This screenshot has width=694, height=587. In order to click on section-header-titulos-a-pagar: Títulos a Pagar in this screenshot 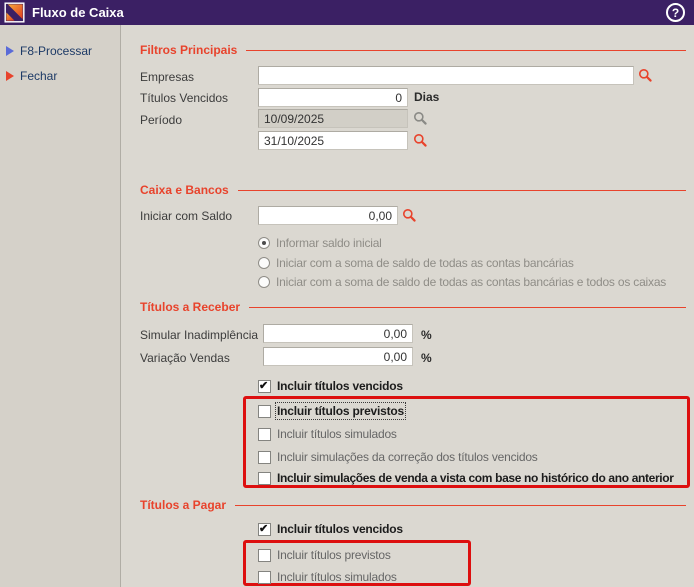, I will do `click(413, 505)`.